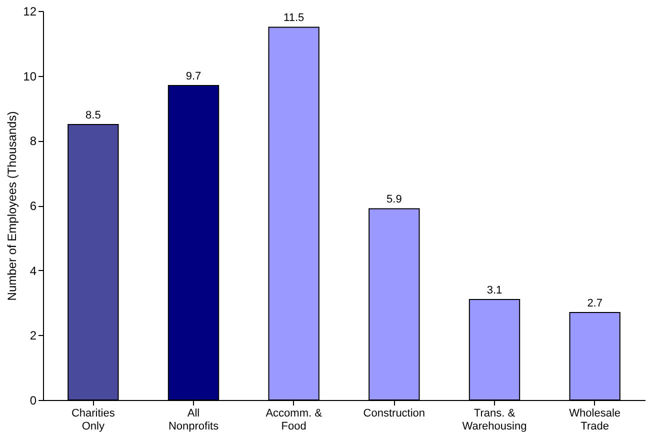 This screenshot has width=660, height=446. I want to click on x-tick-label: All Nonprofits, so click(194, 420).